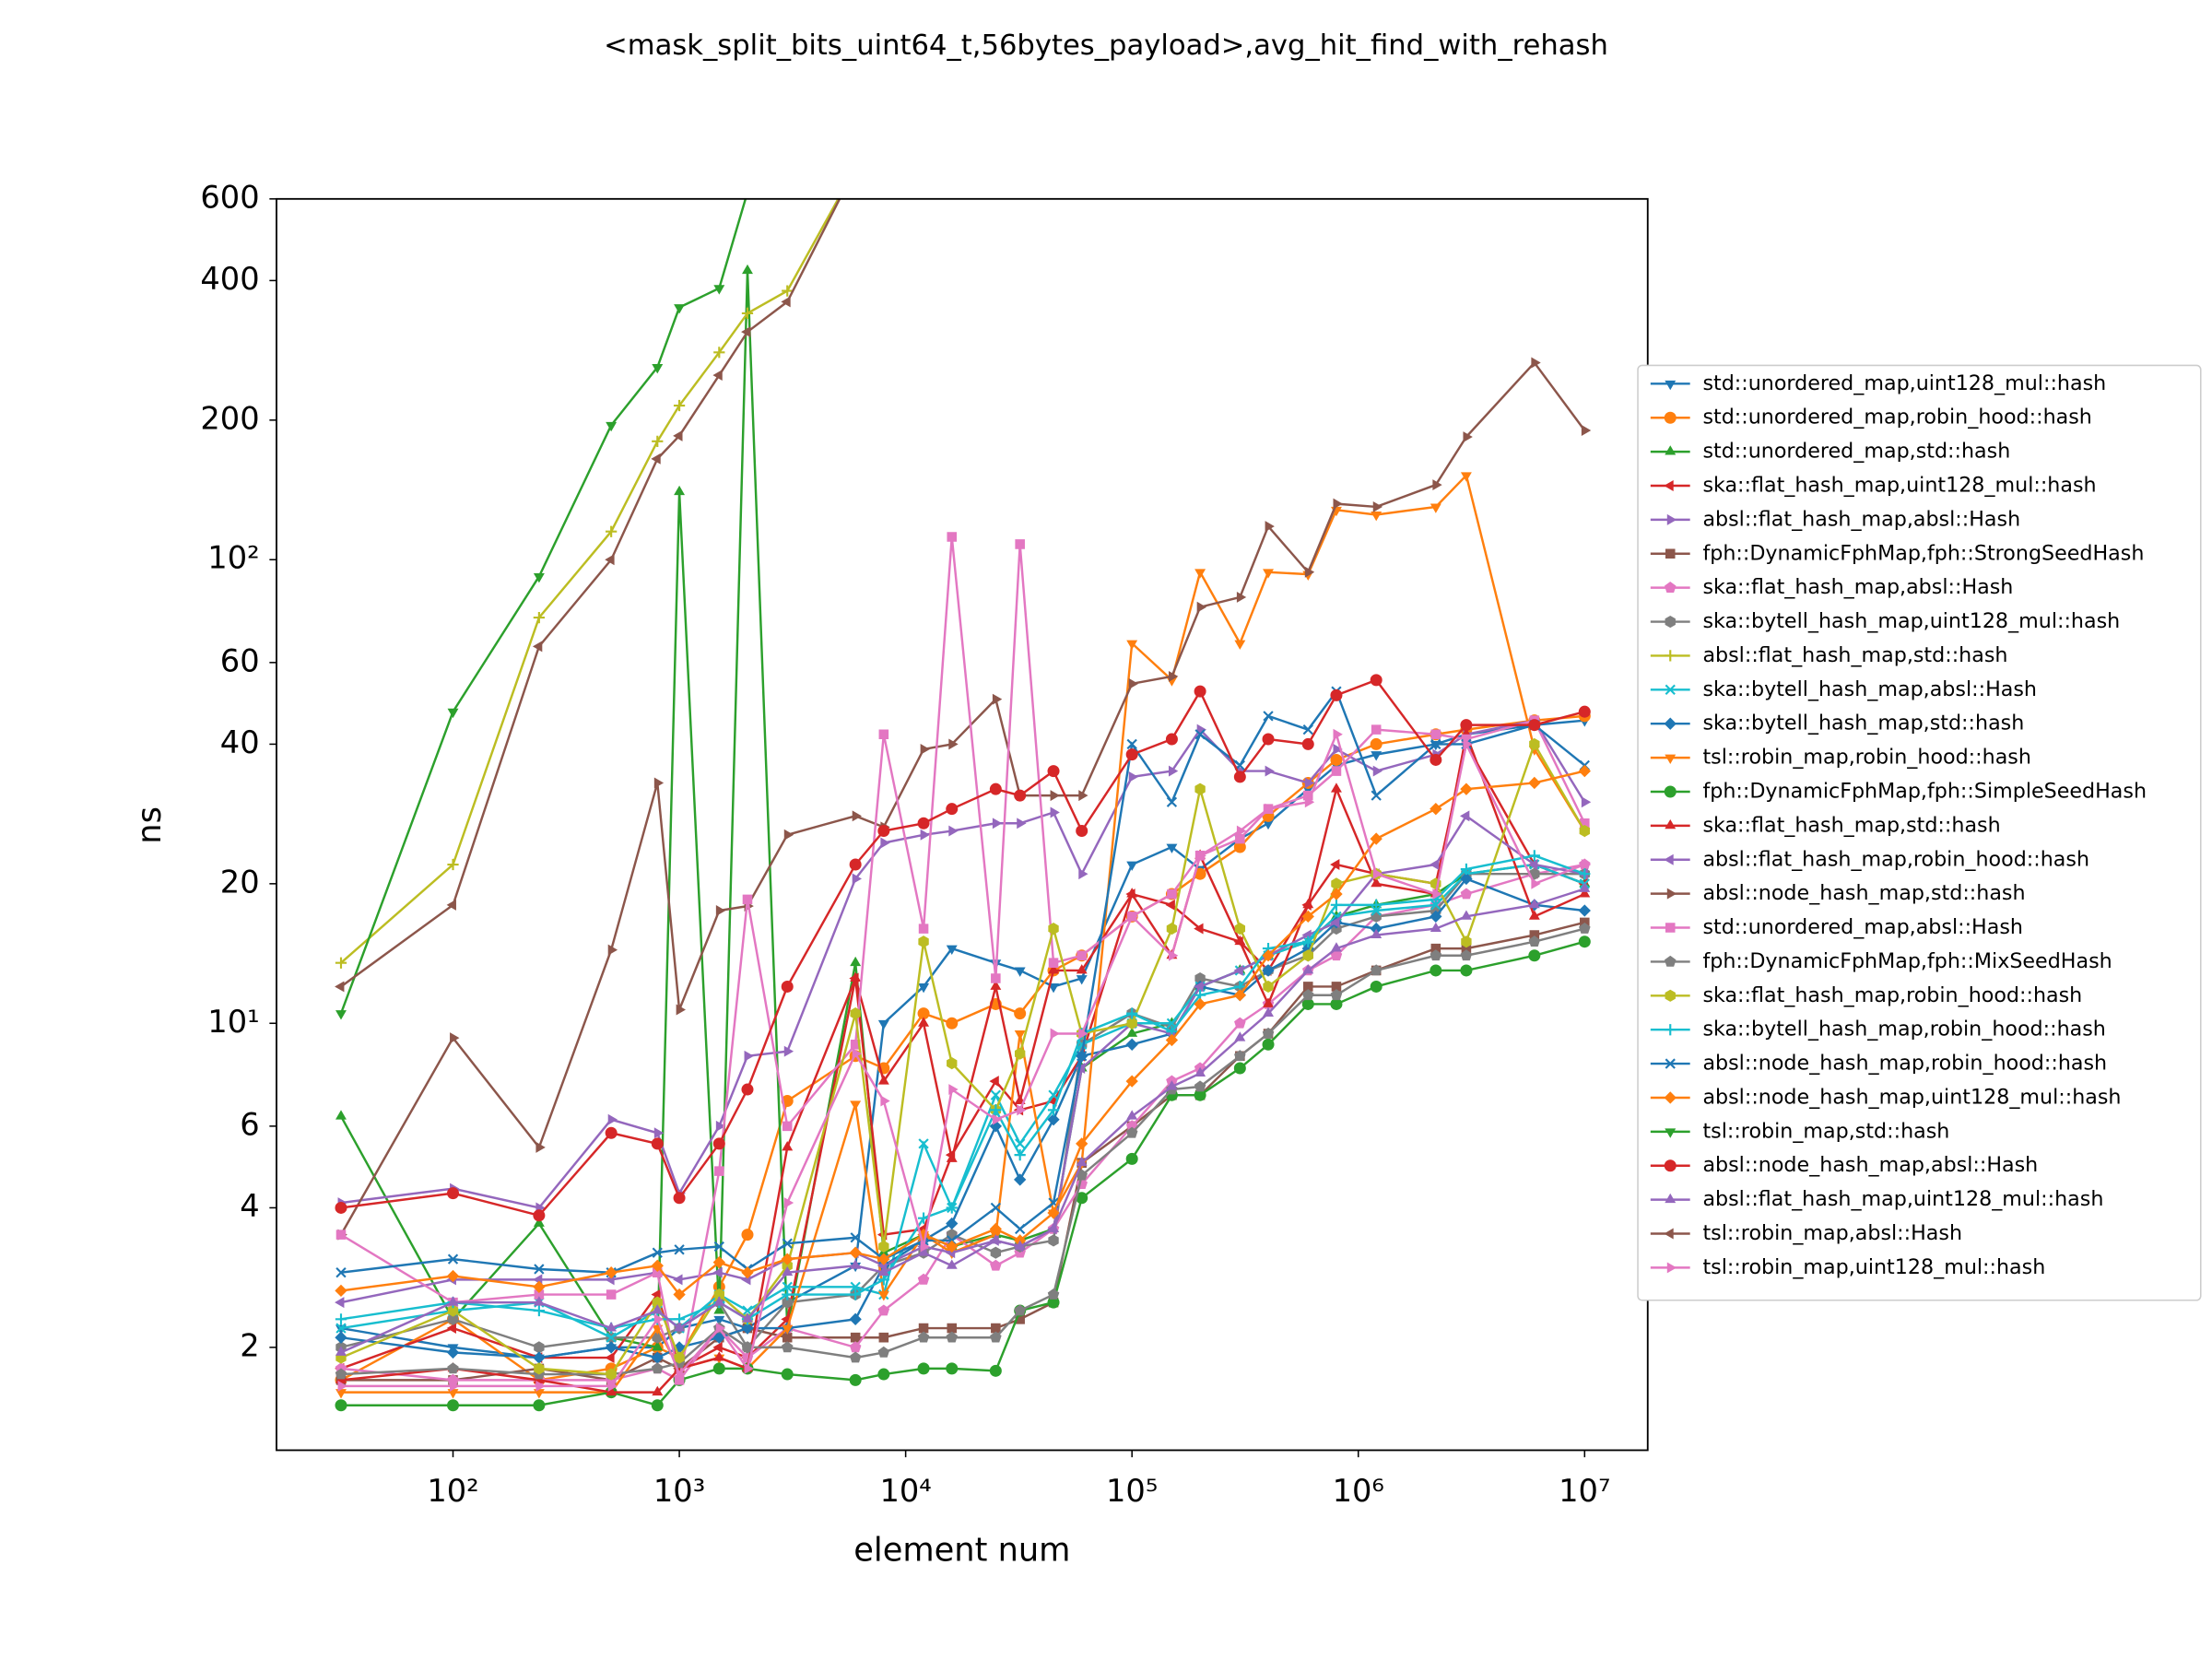  Describe the element at coordinates (1892, 995) in the screenshot. I see `legend-label: ska::flat_hash_map,robin_hood::hash` at that location.